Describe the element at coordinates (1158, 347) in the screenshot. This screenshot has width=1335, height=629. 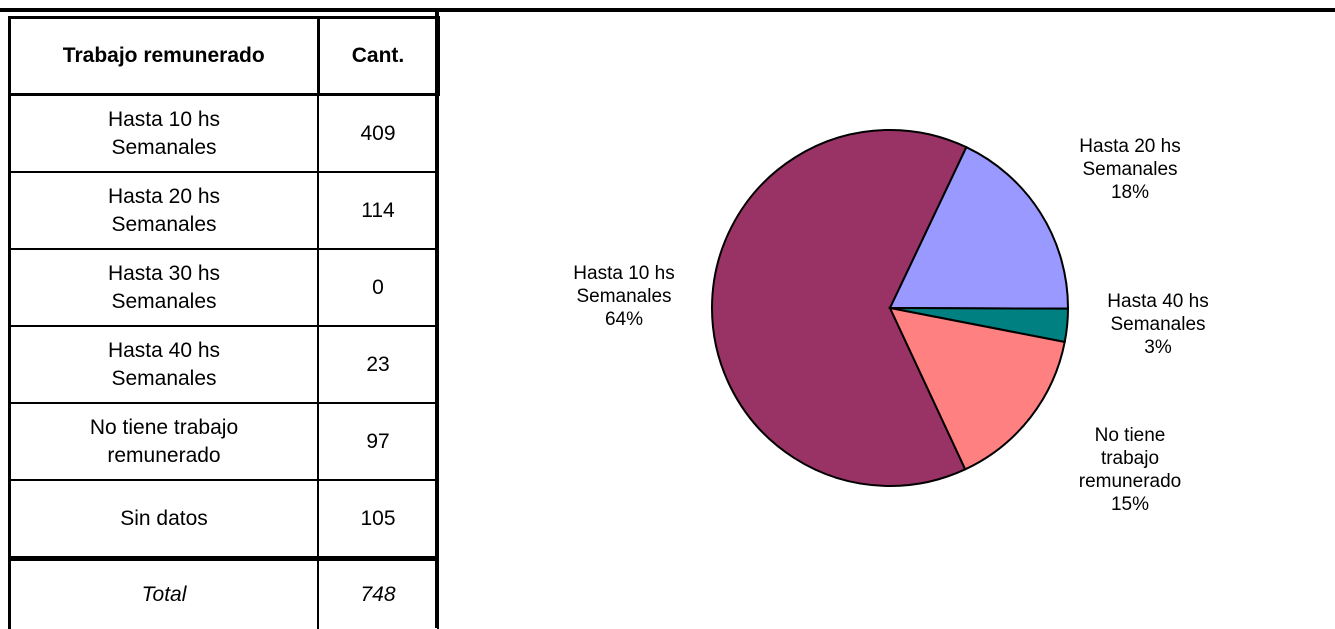
I see `slice-value: 3%` at that location.